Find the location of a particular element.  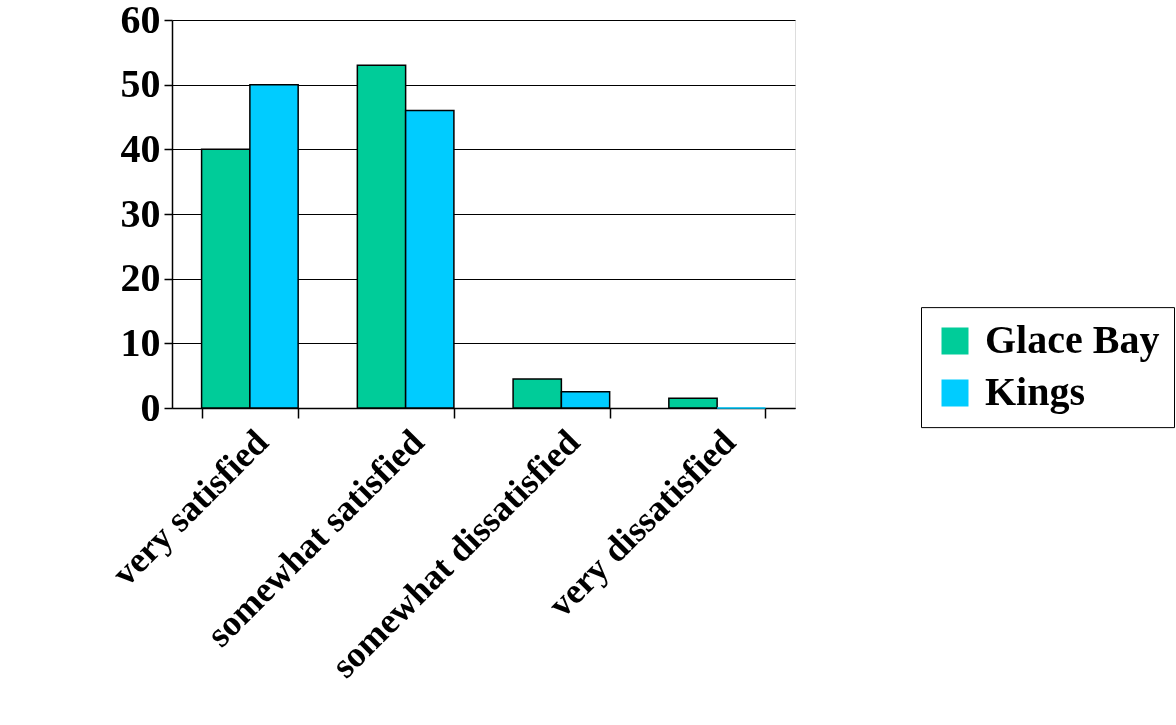

y-tick-label: 30 is located at coordinates (140, 213).